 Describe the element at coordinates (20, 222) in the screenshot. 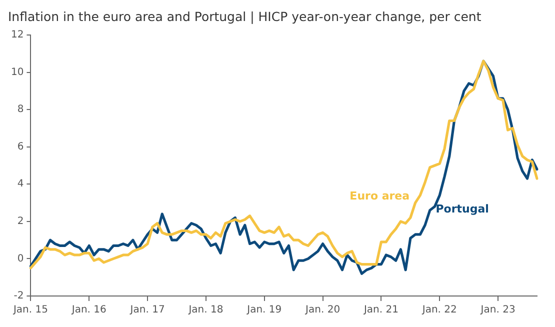

I see `y-tick-label: 2` at that location.